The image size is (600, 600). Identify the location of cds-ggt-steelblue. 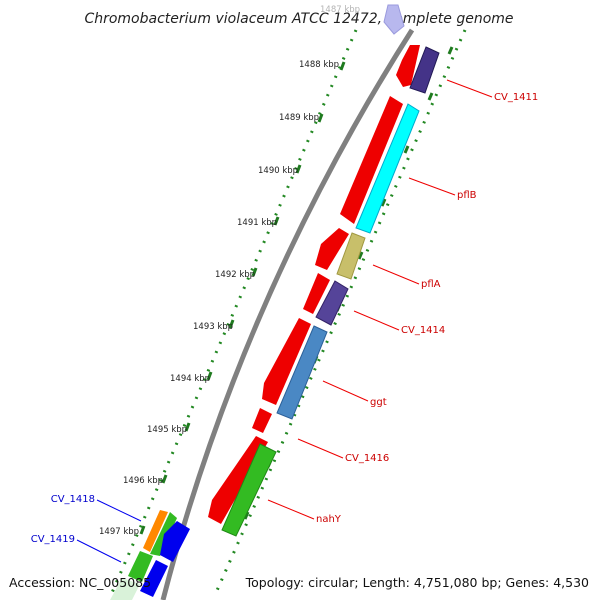
(302, 372).